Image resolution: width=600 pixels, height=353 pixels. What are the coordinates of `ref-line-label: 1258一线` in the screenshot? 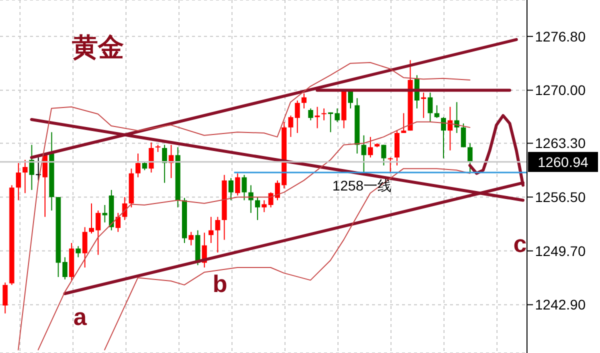 It's located at (362, 186).